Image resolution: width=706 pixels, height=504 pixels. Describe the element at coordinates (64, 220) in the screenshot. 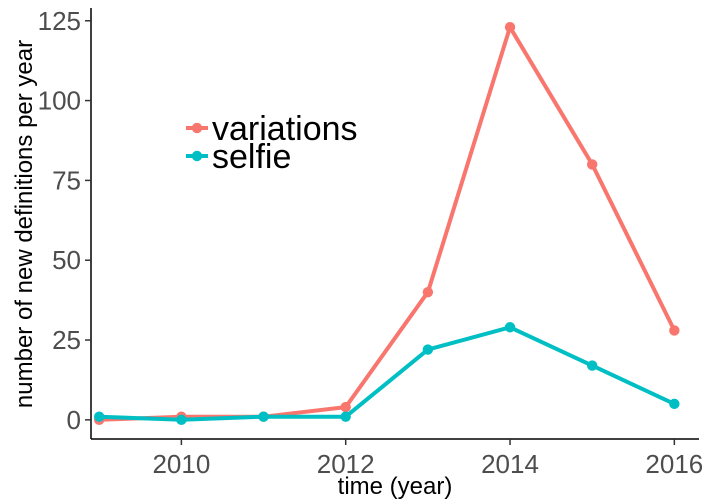

I see `y-ticks: 0 25 50 75 100 125` at that location.